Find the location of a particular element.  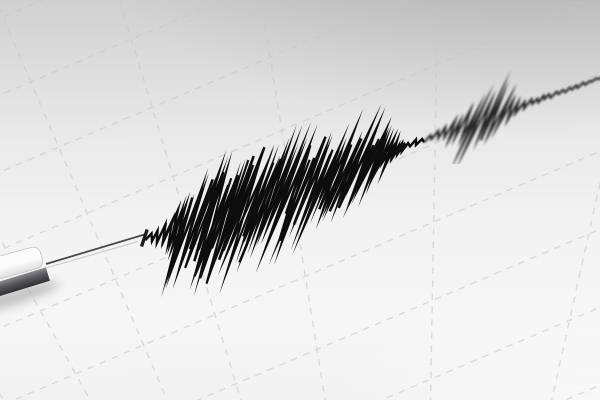

pen-needle-highlight is located at coordinates (95, 251).